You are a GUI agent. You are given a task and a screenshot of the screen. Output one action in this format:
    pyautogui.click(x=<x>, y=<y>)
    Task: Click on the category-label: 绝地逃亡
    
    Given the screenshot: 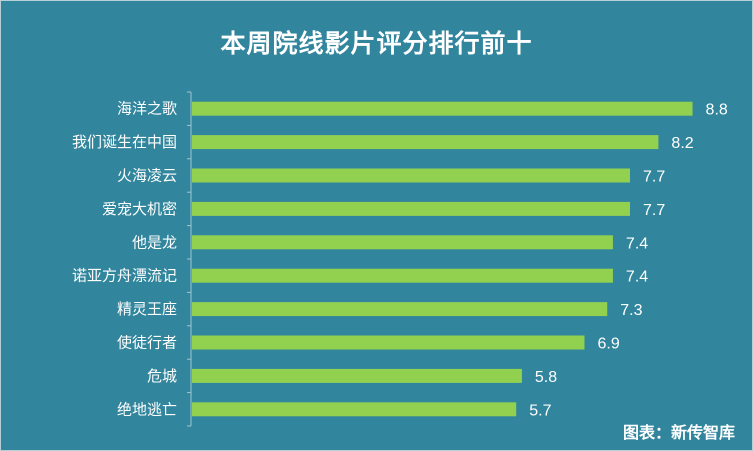 What is the action you would take?
    pyautogui.click(x=147, y=409)
    